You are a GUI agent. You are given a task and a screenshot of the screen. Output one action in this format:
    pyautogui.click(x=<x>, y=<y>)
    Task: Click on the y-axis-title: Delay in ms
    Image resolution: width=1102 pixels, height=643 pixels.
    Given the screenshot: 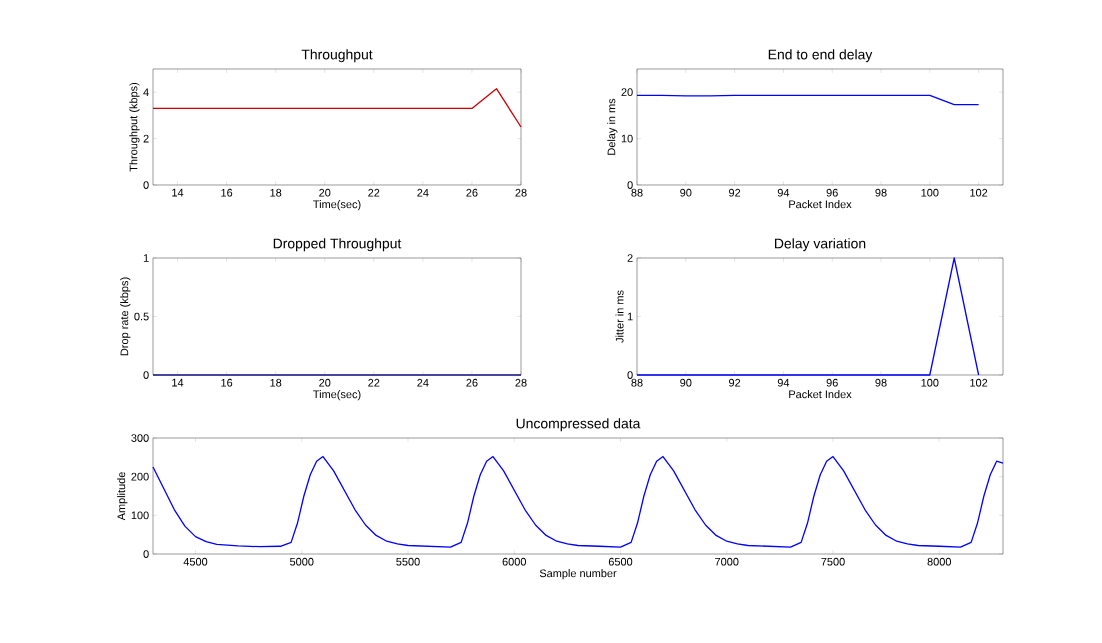 What is the action you would take?
    pyautogui.click(x=612, y=126)
    